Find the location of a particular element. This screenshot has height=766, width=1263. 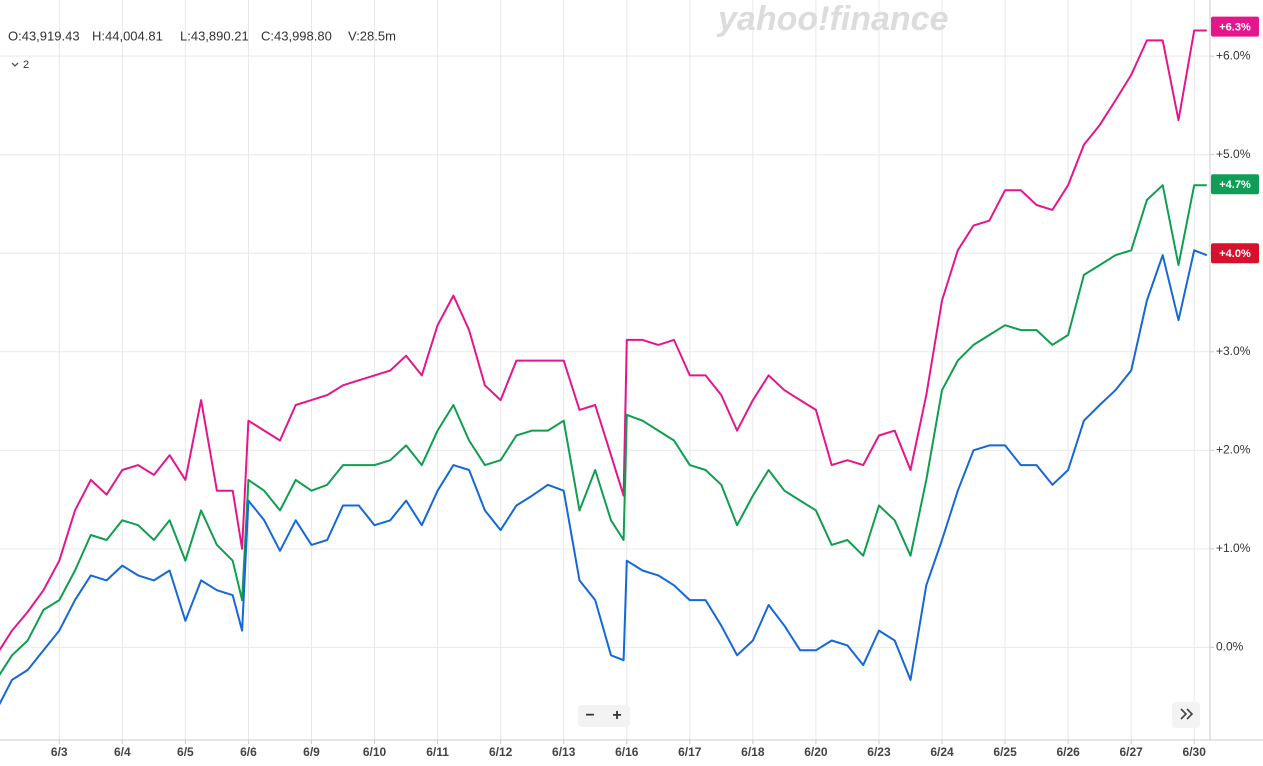

x-tick-label: 6/10 is located at coordinates (375, 752).